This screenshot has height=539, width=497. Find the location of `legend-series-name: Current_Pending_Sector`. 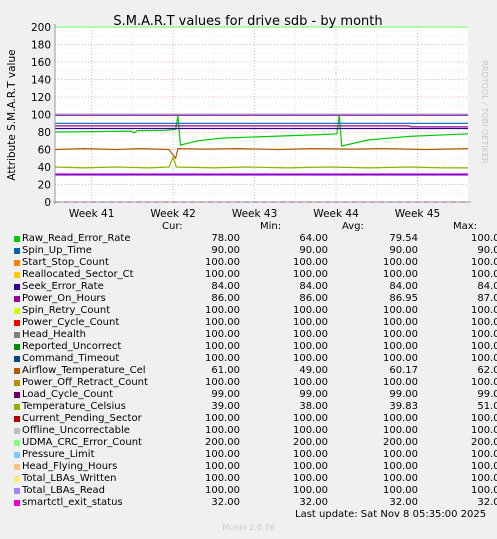

legend-series-name: Current_Pending_Sector is located at coordinates (82, 418).